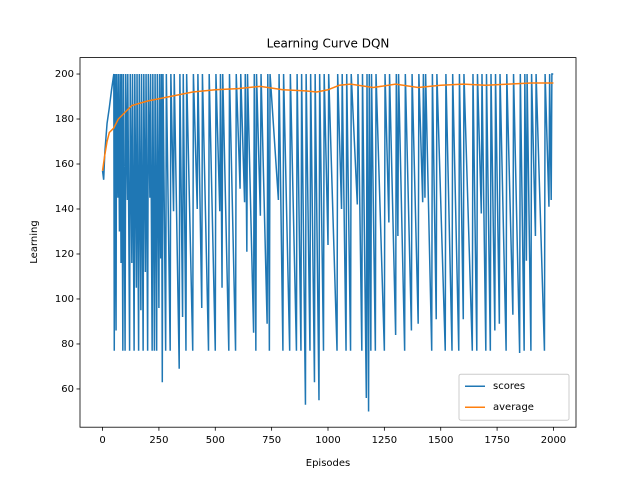 The width and height of the screenshot is (640, 484). I want to click on y-tick-label: 100, so click(64, 299).